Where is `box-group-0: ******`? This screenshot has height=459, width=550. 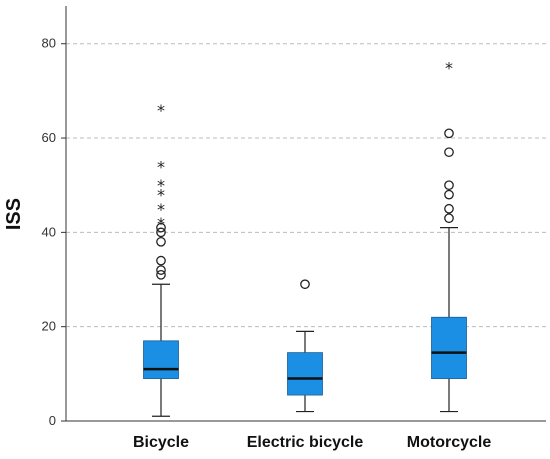
box-group-0: ****** is located at coordinates (161, 259).